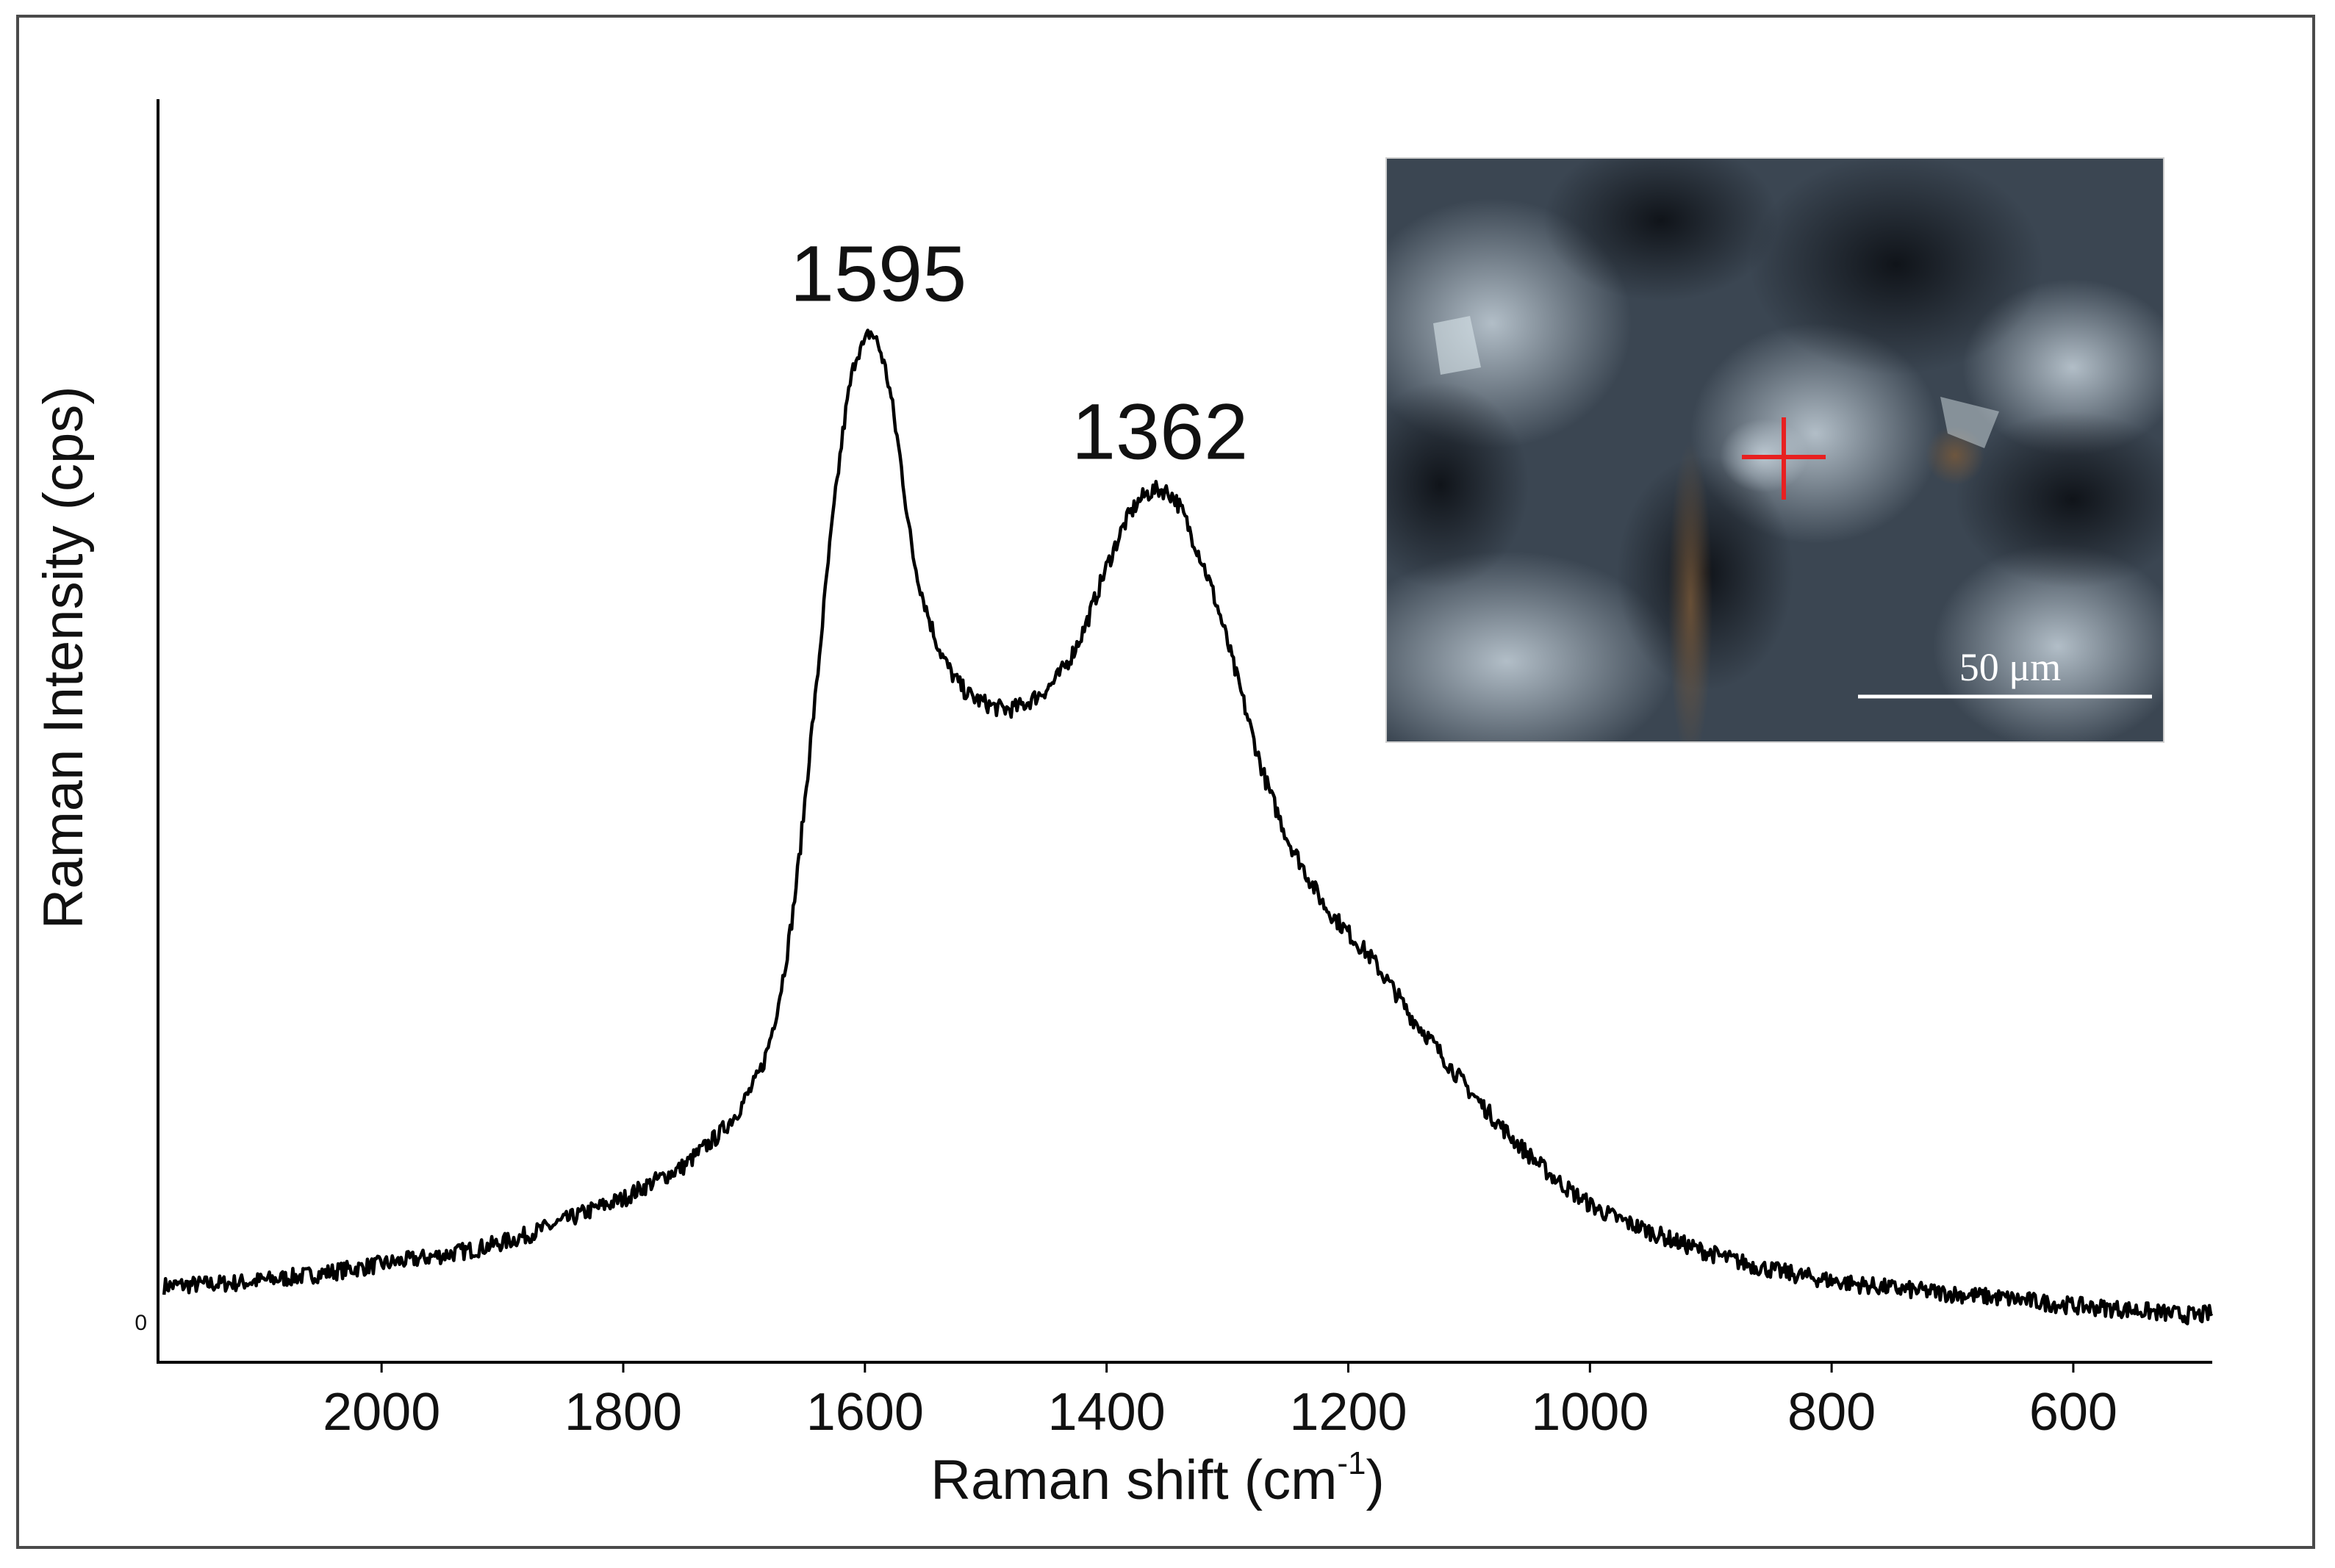  What do you see at coordinates (64, 657) in the screenshot?
I see `y-axis-label: Raman Intensity (cps)` at bounding box center [64, 657].